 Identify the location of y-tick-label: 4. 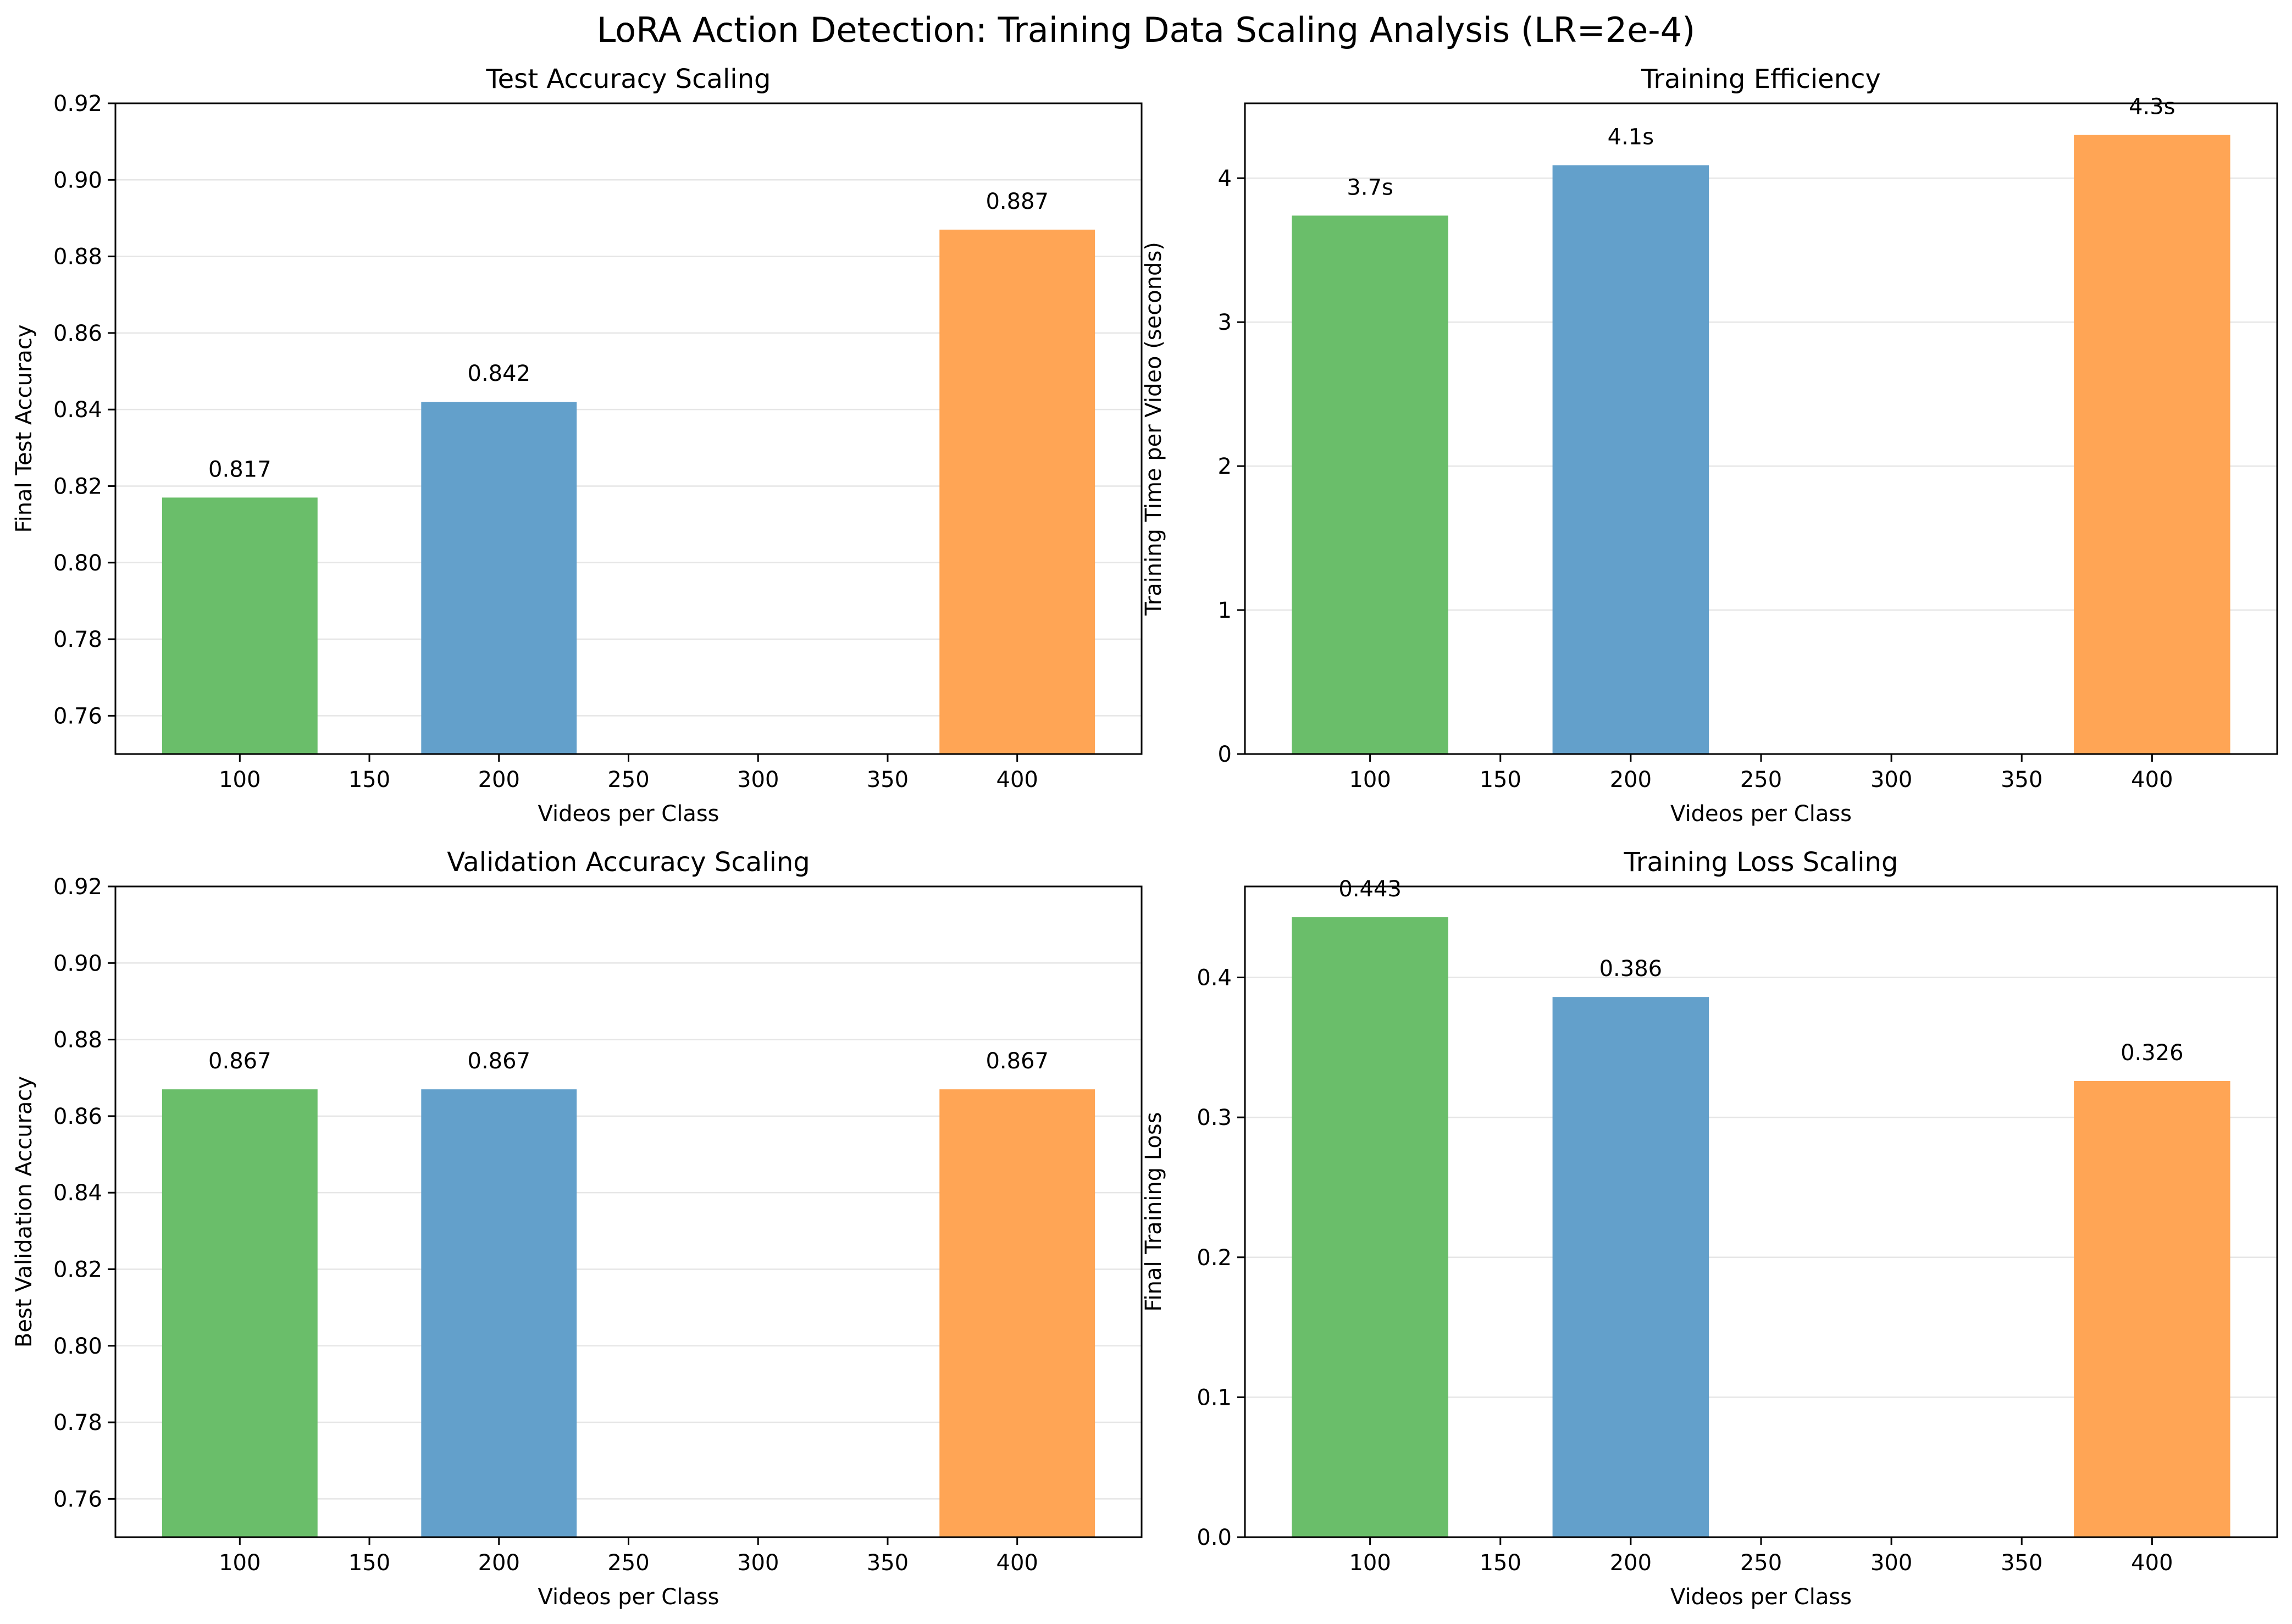
(1225, 178).